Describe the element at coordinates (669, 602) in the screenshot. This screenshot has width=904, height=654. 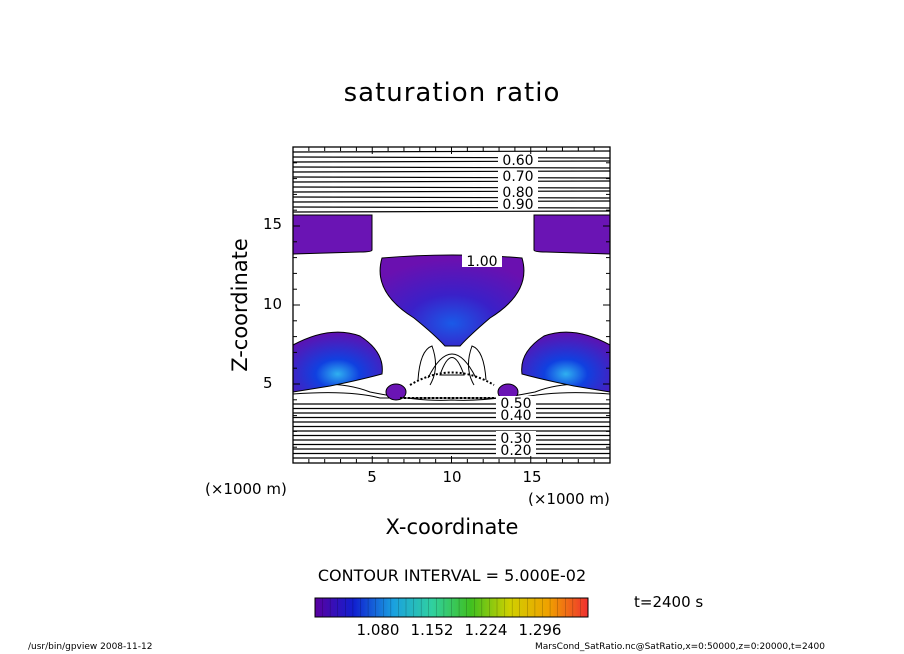
I see `time-label: t=2400 s` at that location.